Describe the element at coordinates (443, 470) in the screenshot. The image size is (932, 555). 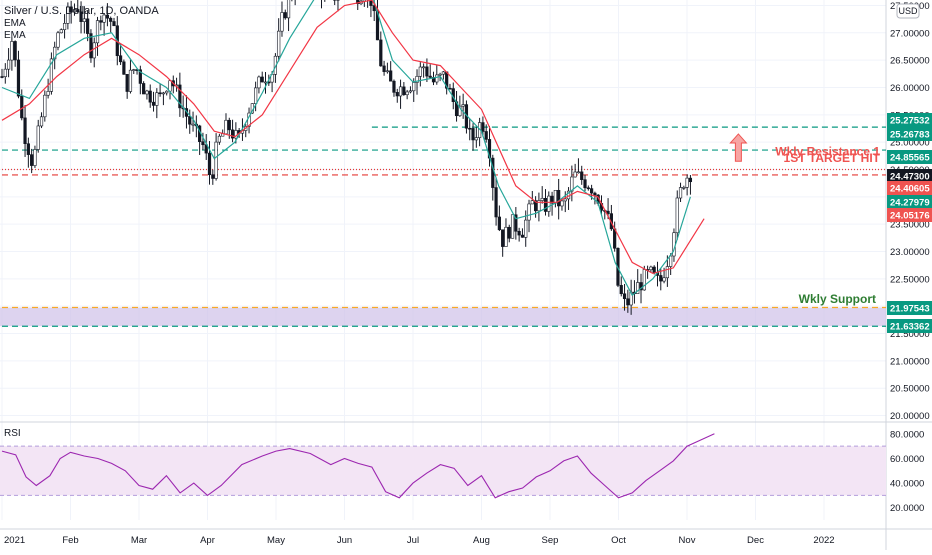
I see `rsi-band` at that location.